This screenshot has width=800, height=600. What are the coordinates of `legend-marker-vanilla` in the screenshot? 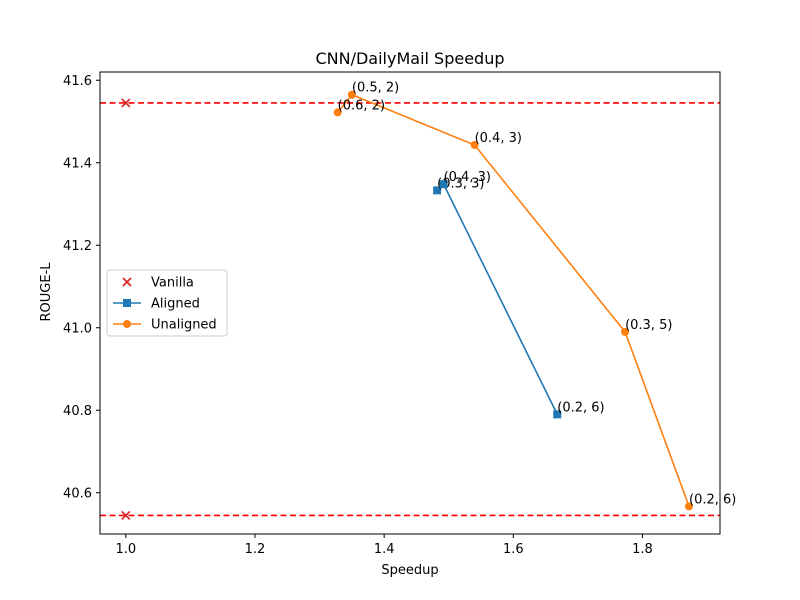 It's located at (127, 282).